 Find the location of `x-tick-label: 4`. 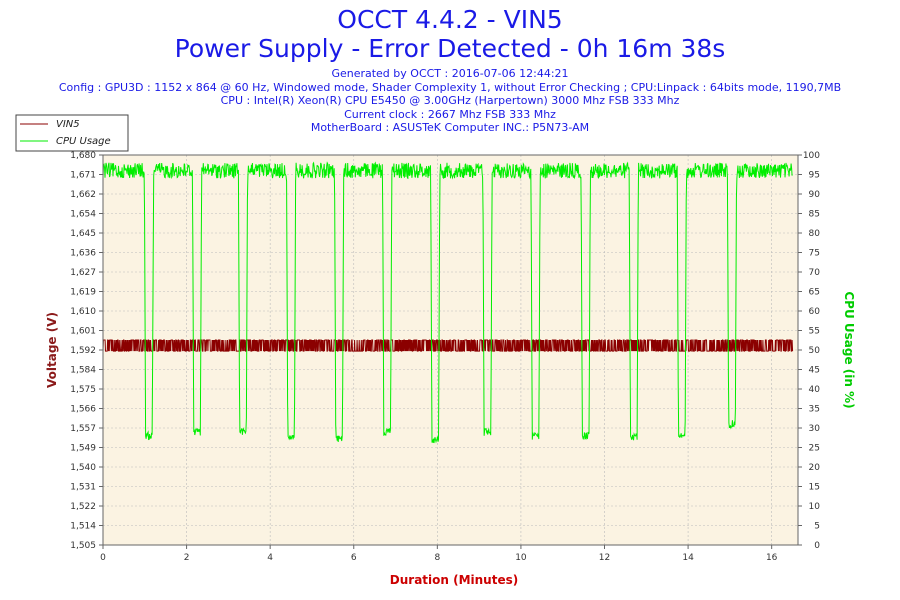

x-tick-label: 4 is located at coordinates (270, 558).